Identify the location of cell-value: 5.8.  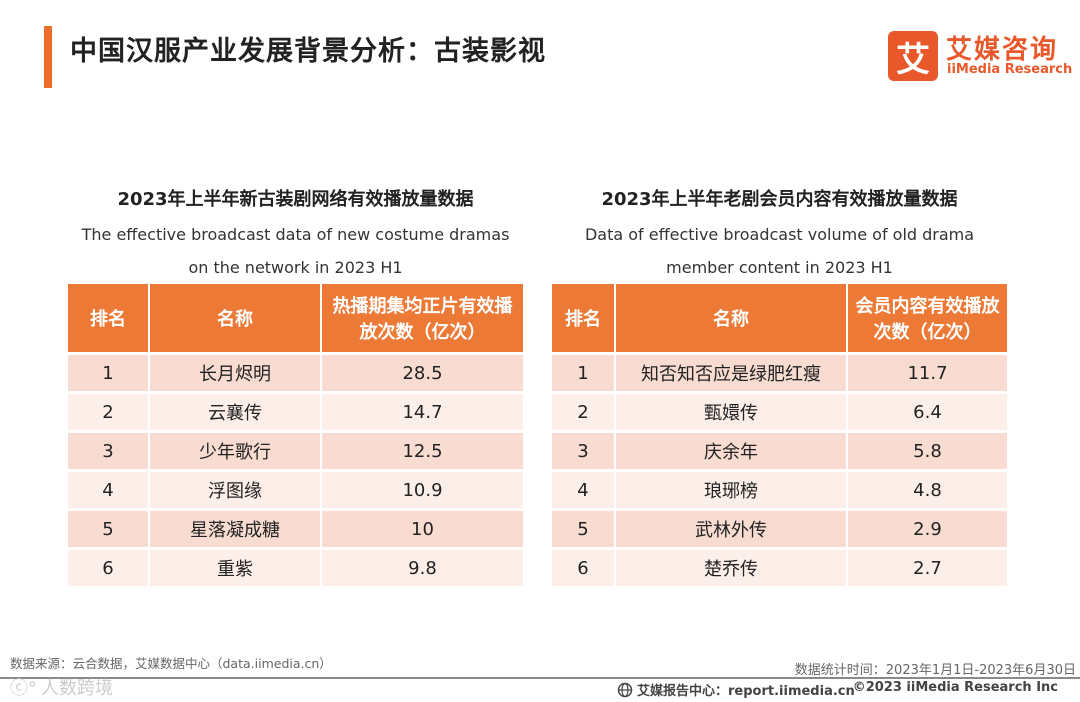
(927, 452).